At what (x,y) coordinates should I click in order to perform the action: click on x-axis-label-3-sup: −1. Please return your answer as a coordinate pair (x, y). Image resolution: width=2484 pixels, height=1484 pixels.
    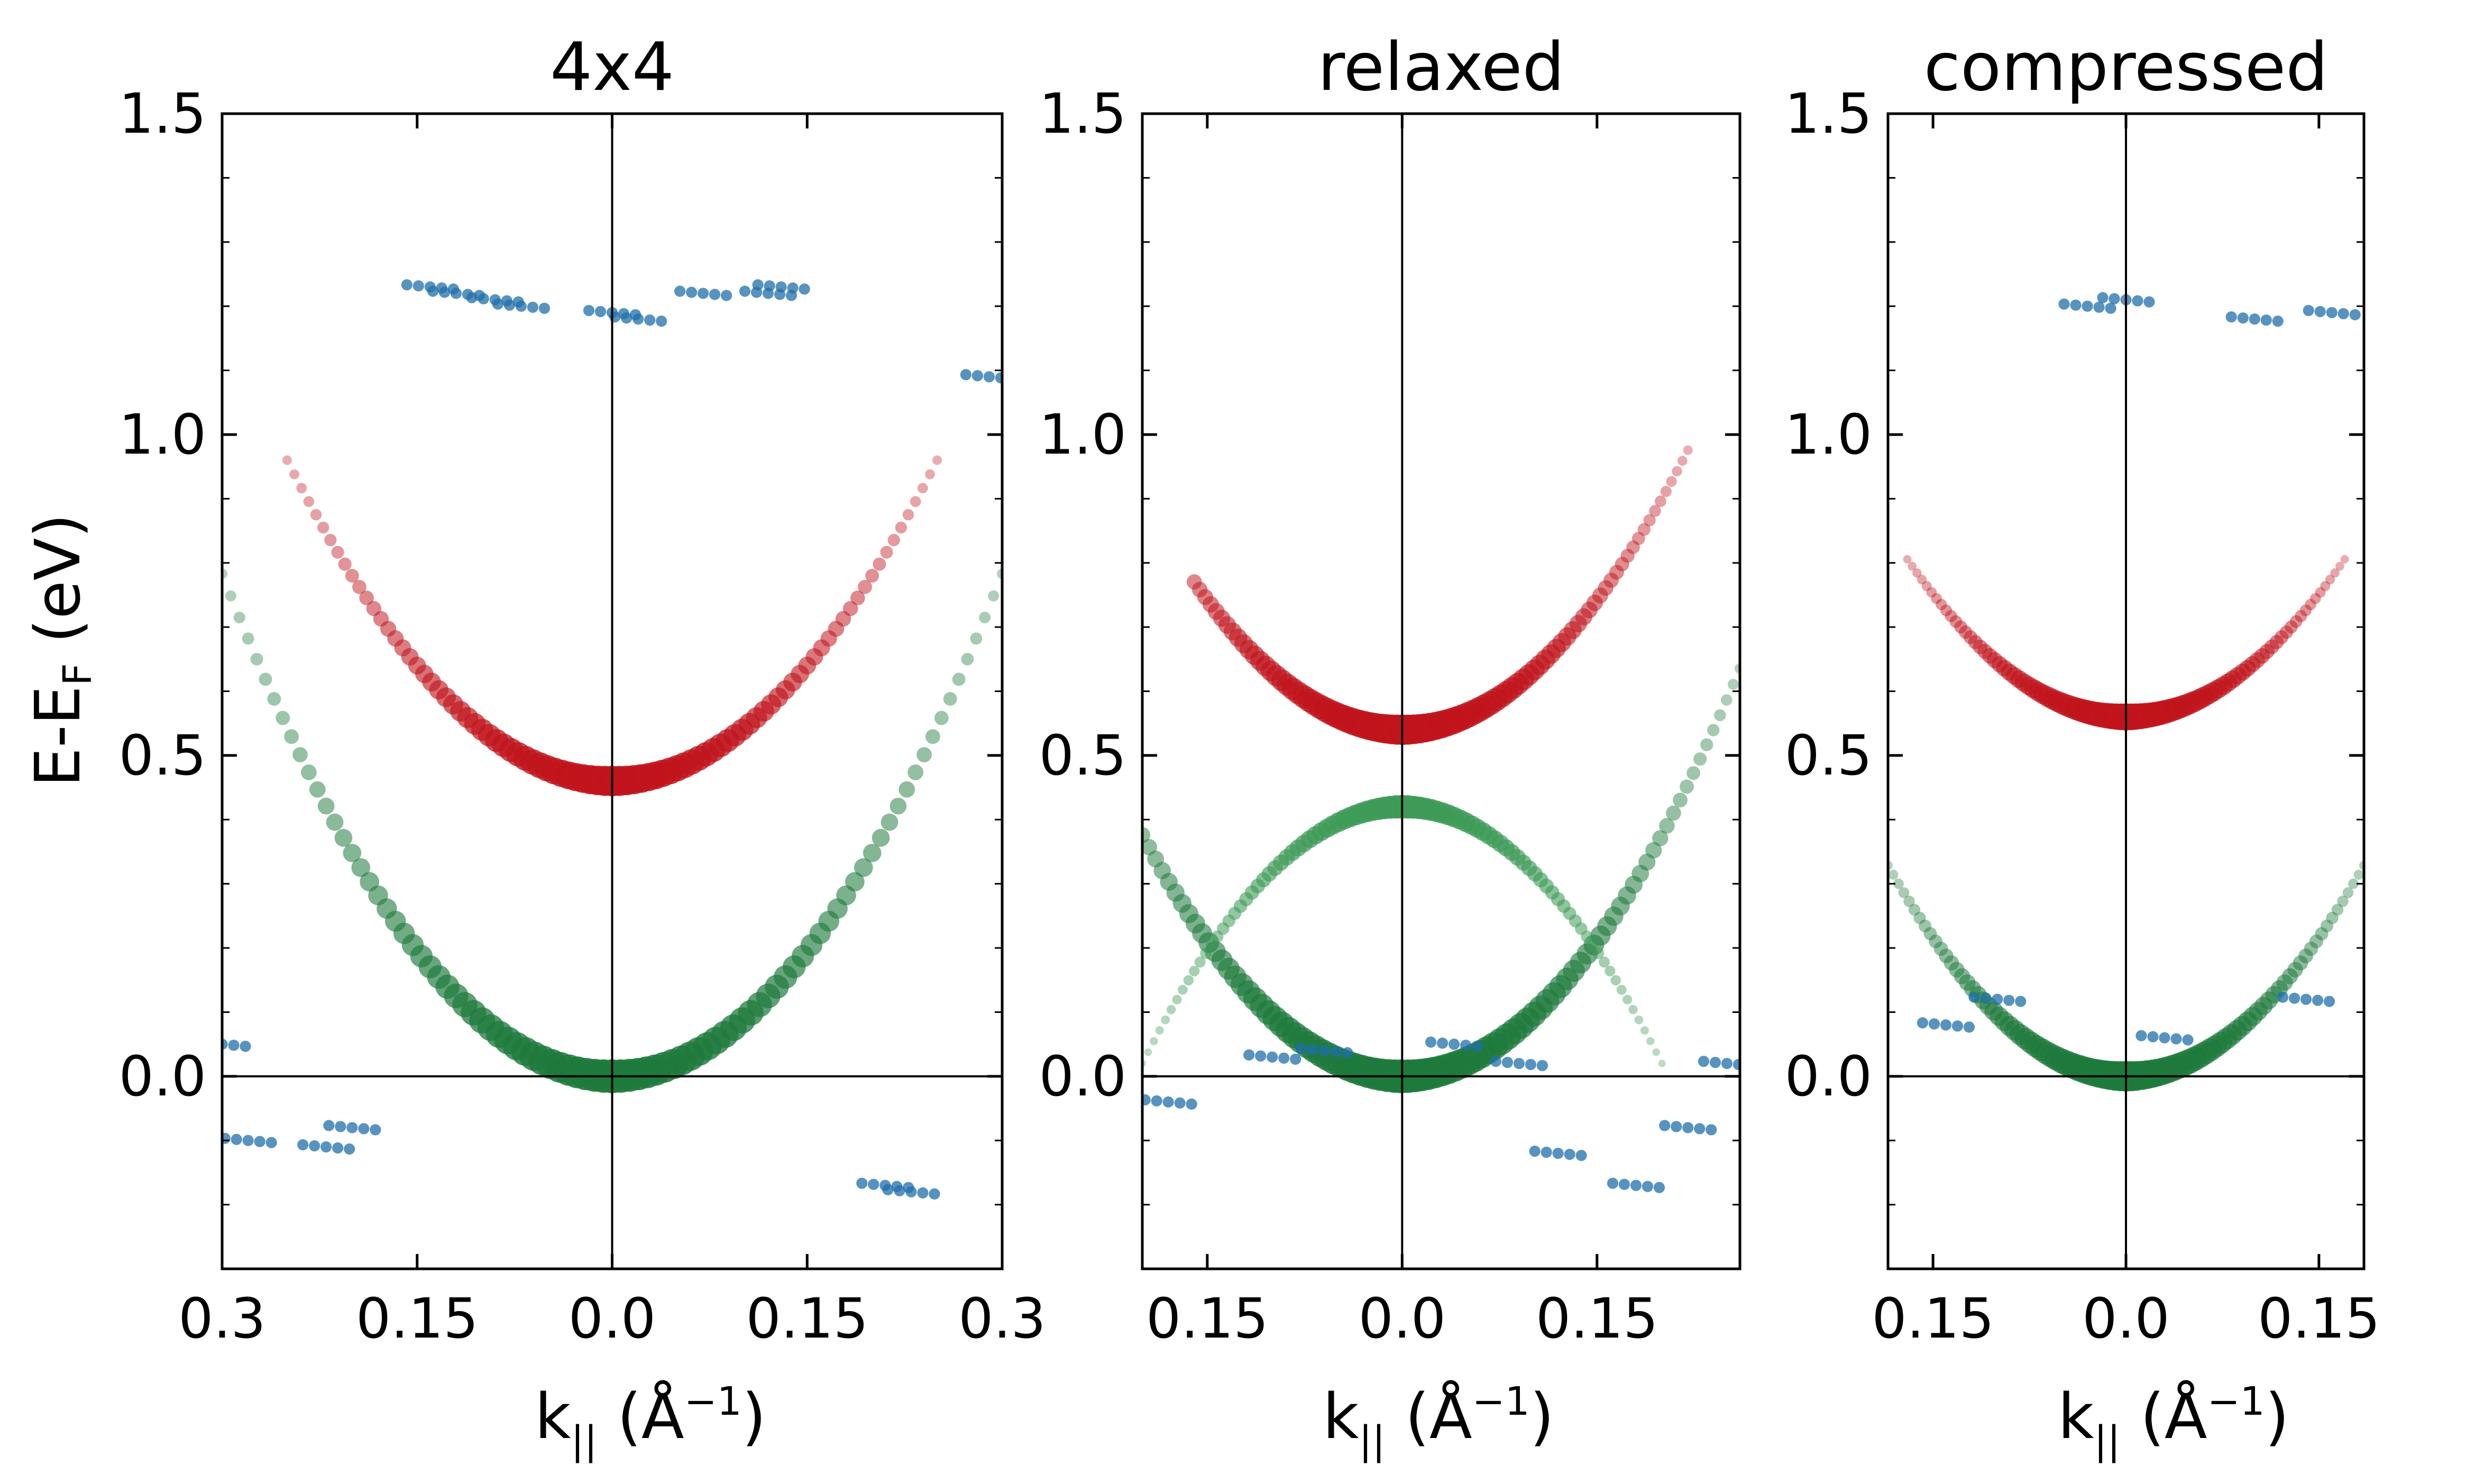
    Looking at the image, I should click on (2236, 1402).